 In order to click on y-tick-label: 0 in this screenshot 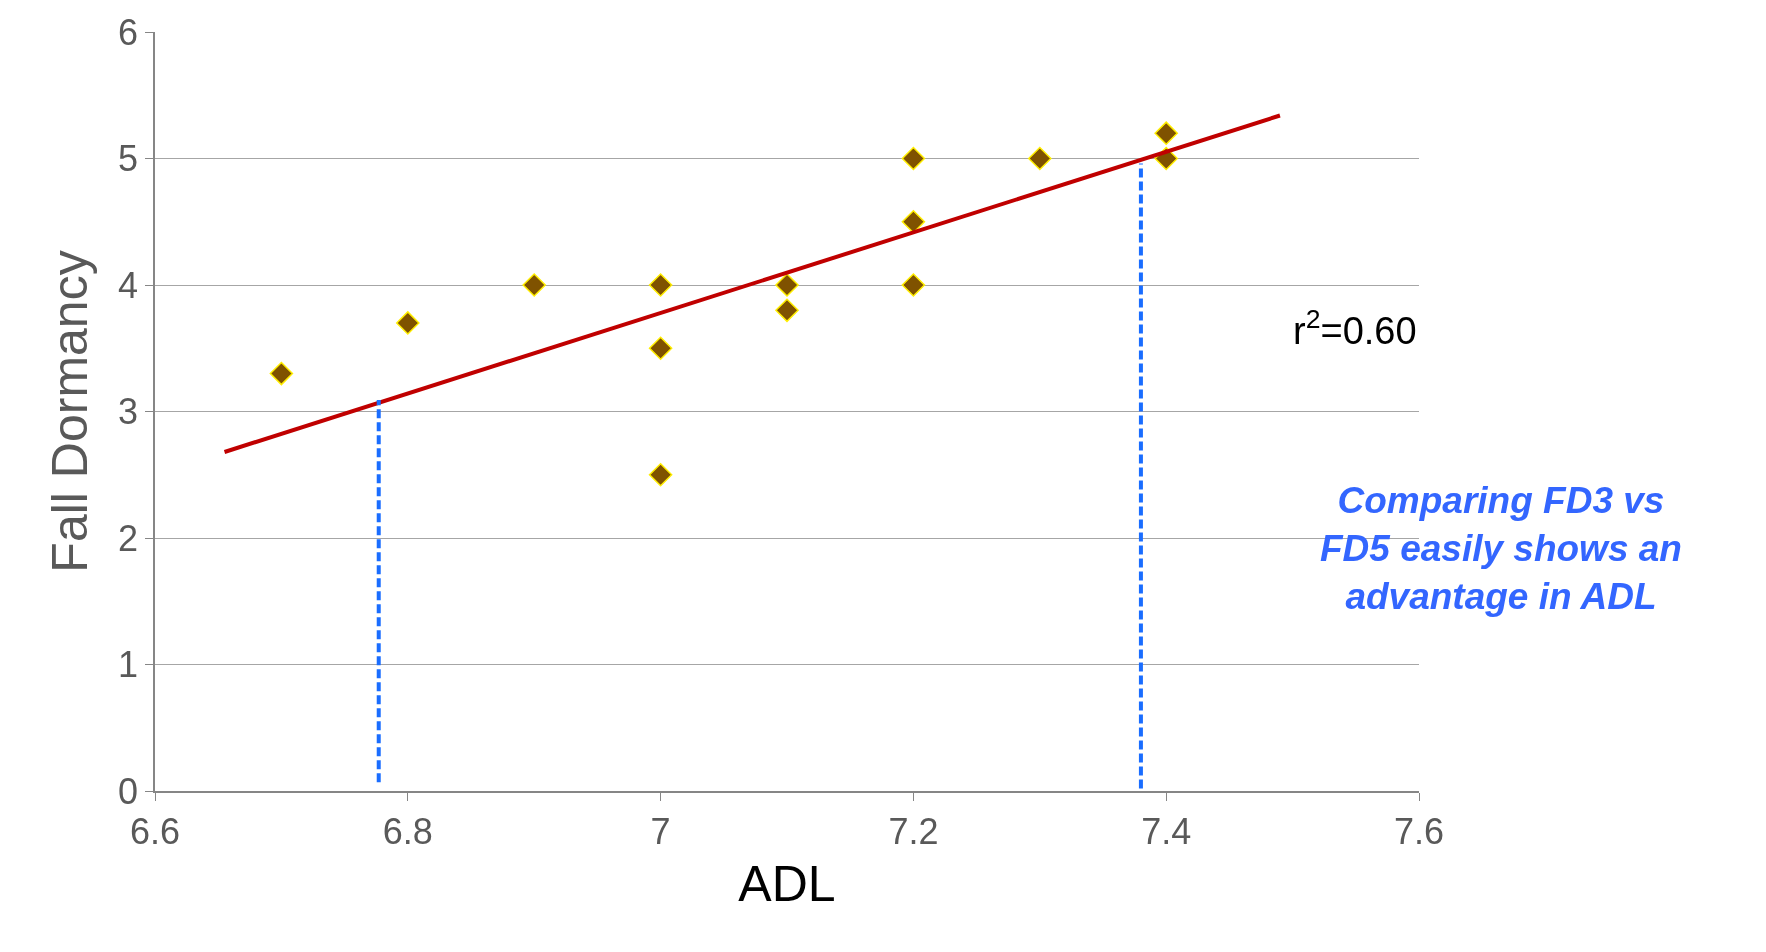, I will do `click(128, 791)`.